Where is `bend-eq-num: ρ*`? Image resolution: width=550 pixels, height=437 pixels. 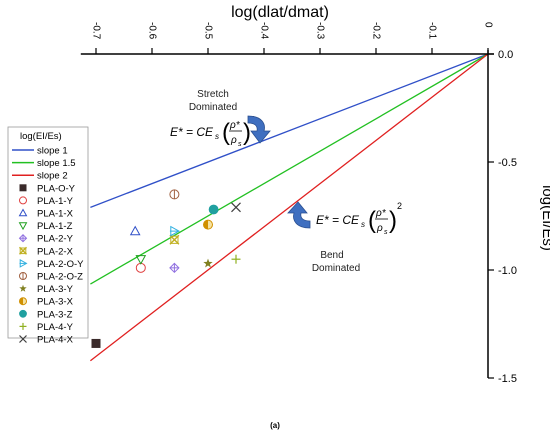 bend-eq-num: ρ* is located at coordinates (381, 213).